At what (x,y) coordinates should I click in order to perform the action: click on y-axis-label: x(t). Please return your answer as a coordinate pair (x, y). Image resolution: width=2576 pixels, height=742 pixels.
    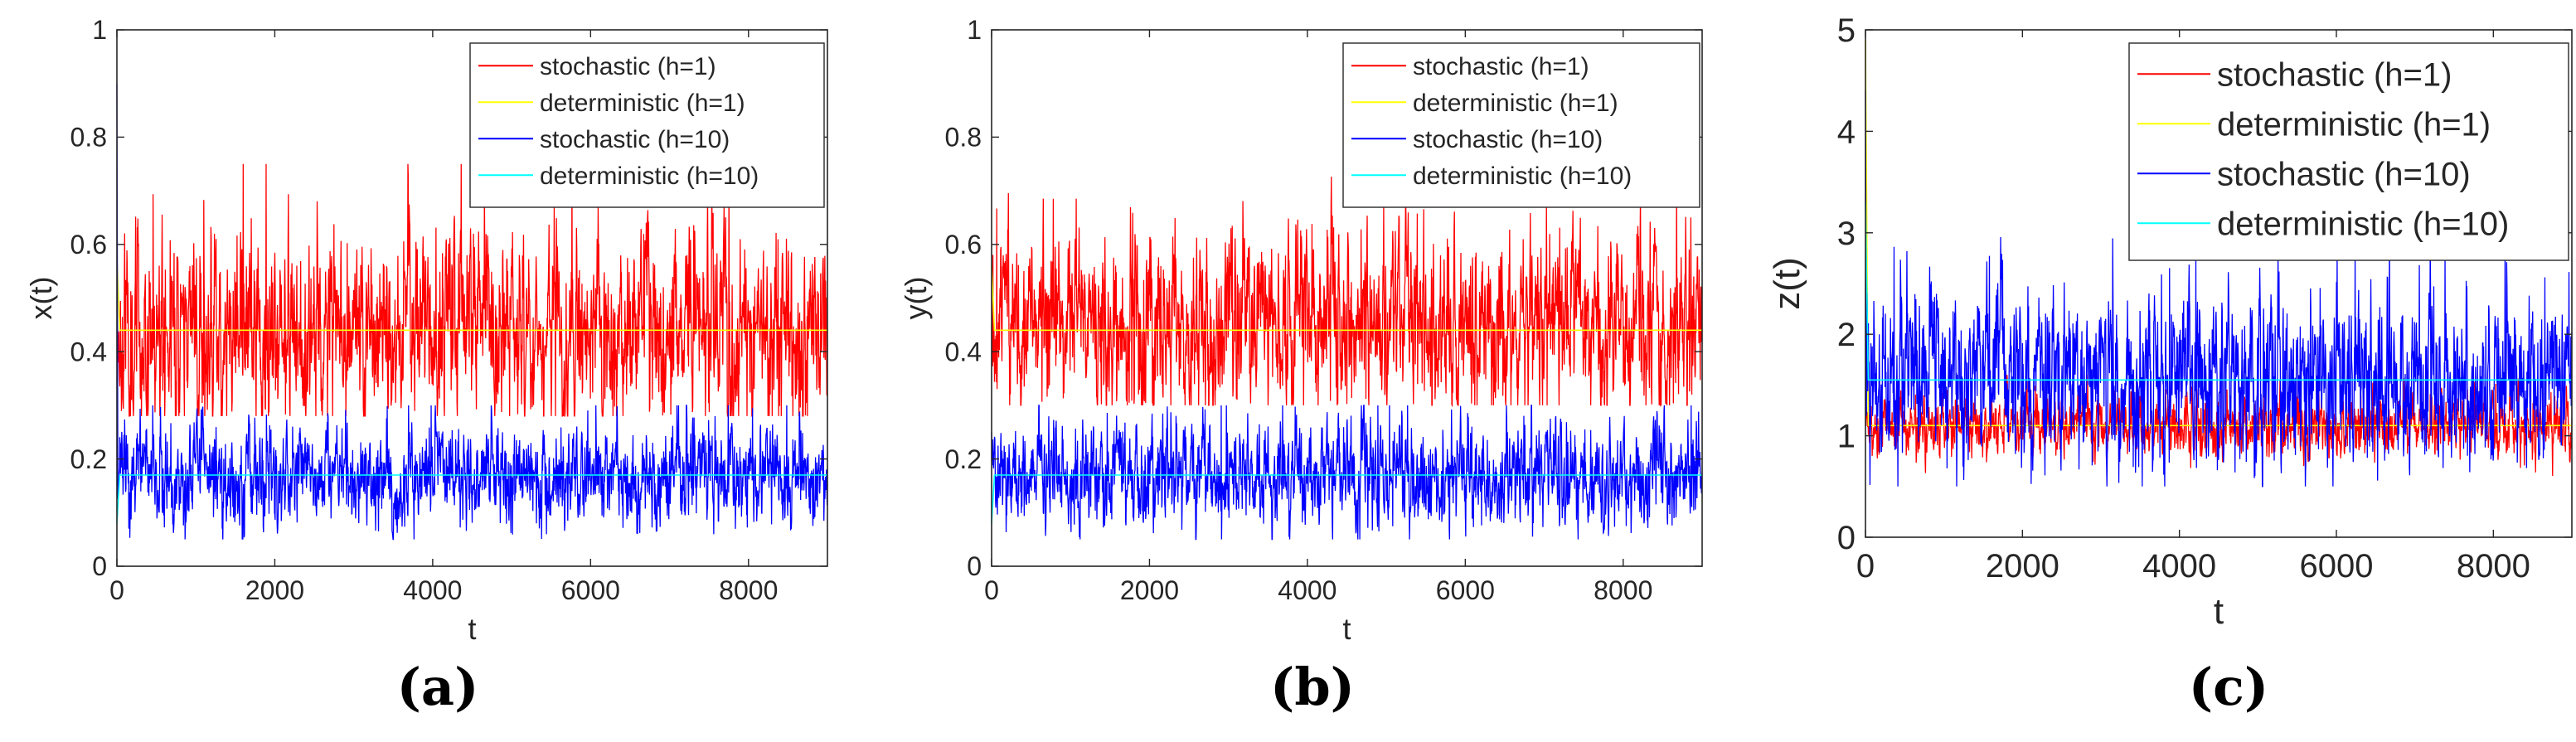
    Looking at the image, I should click on (41, 298).